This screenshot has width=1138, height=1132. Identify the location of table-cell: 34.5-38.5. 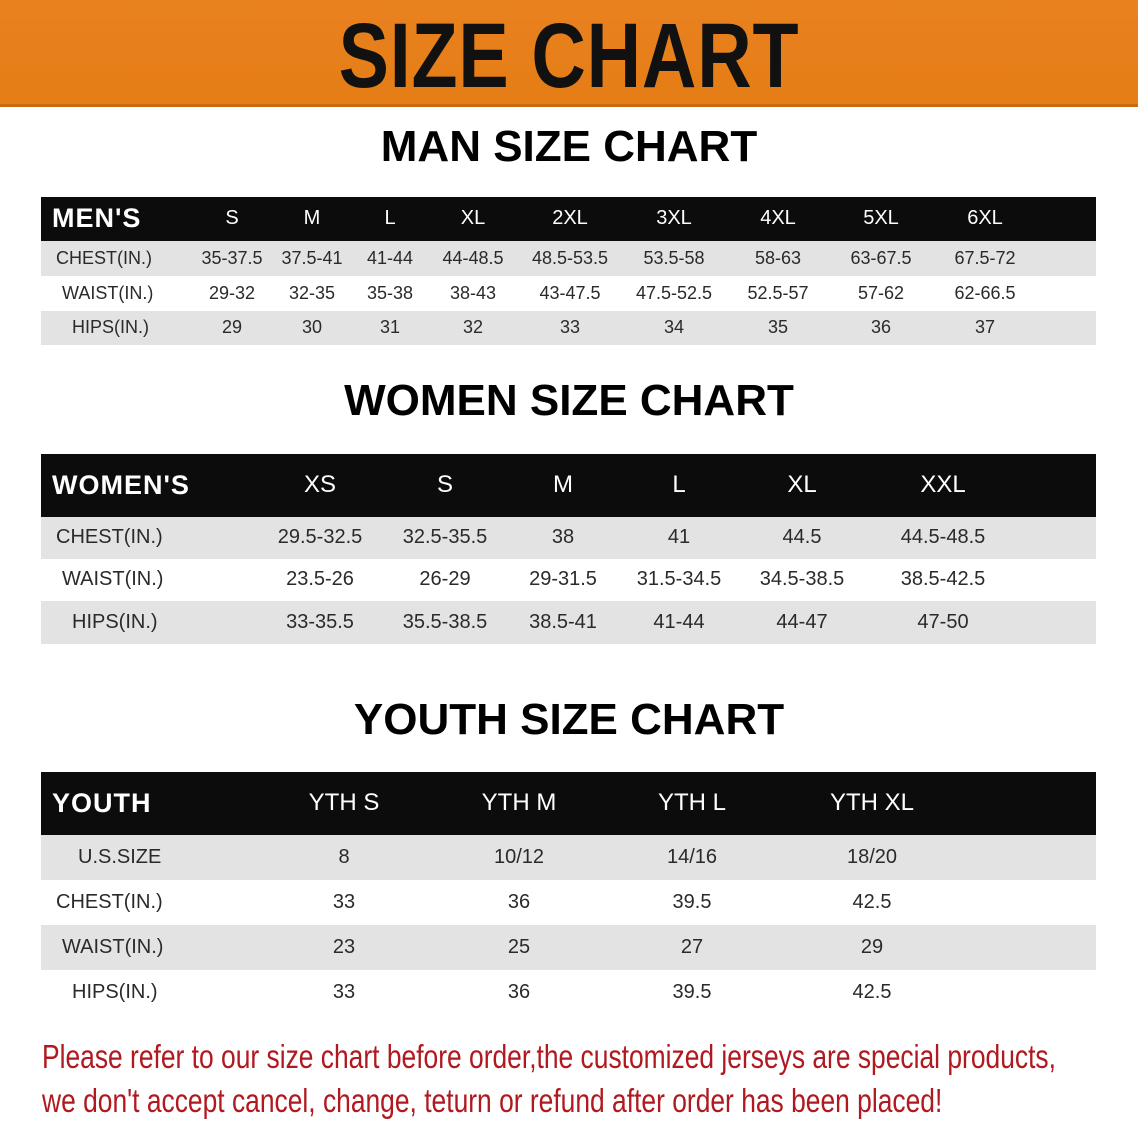
(802, 579).